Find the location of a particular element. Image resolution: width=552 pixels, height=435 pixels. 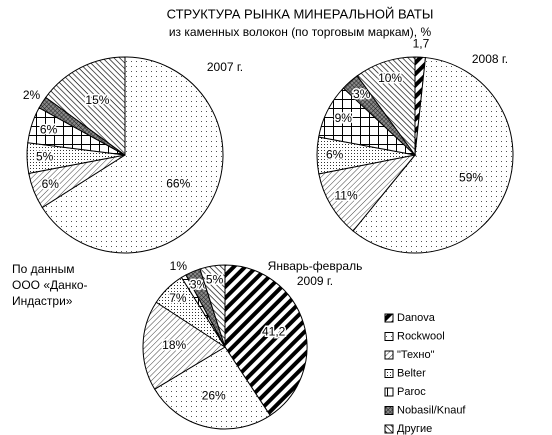

source-note: Индастри» is located at coordinates (42, 301).